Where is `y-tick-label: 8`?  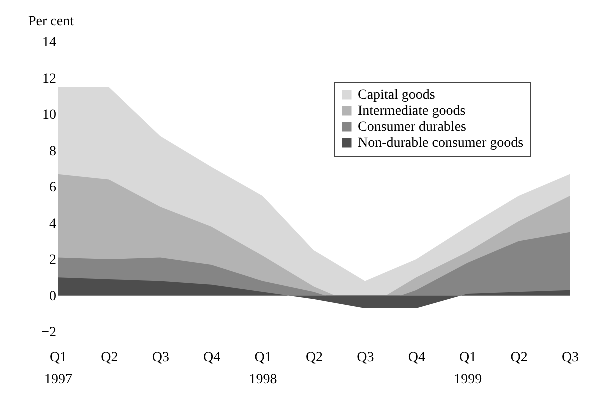
y-tick-label: 8 is located at coordinates (53, 152).